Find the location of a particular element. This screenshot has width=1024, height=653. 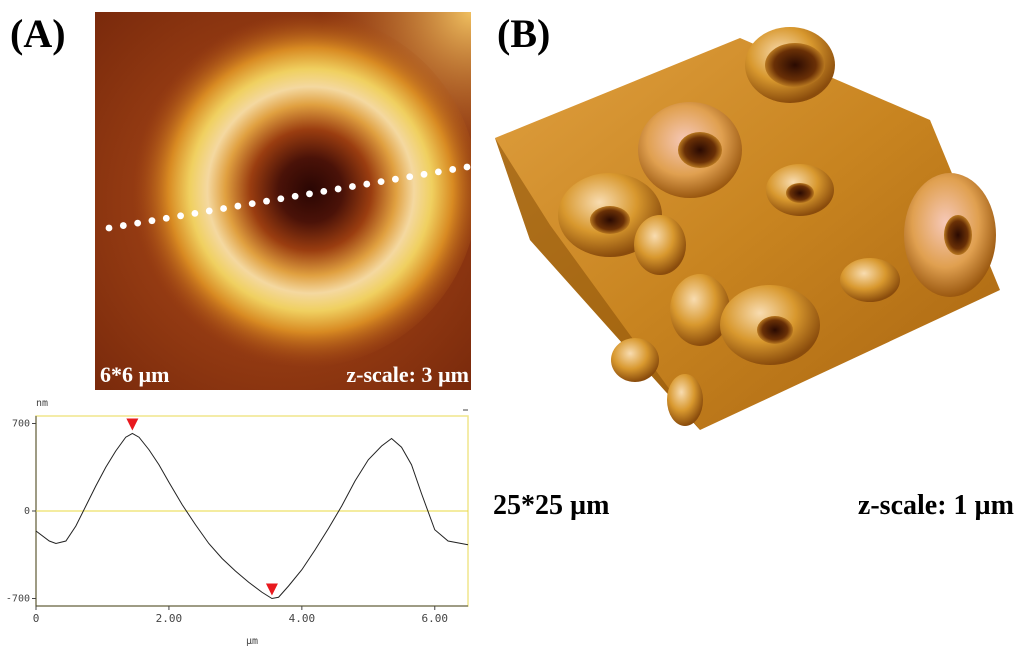

scan-size-a: 6*6 µm is located at coordinates (135, 374).